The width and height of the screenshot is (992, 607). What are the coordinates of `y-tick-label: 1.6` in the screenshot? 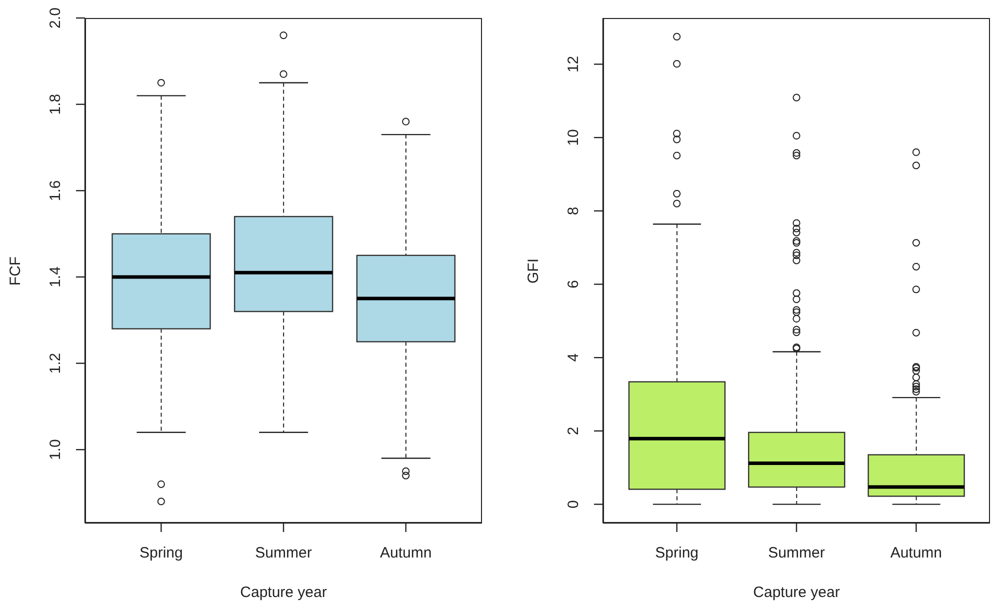 It's located at (55, 191).